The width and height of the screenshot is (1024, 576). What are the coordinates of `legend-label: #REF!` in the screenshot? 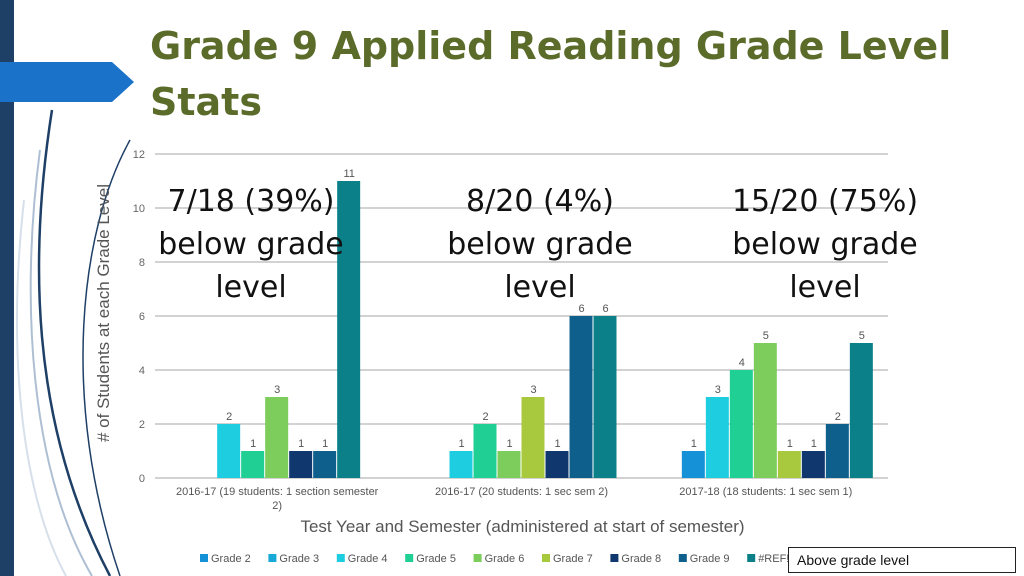 It's located at (773, 559).